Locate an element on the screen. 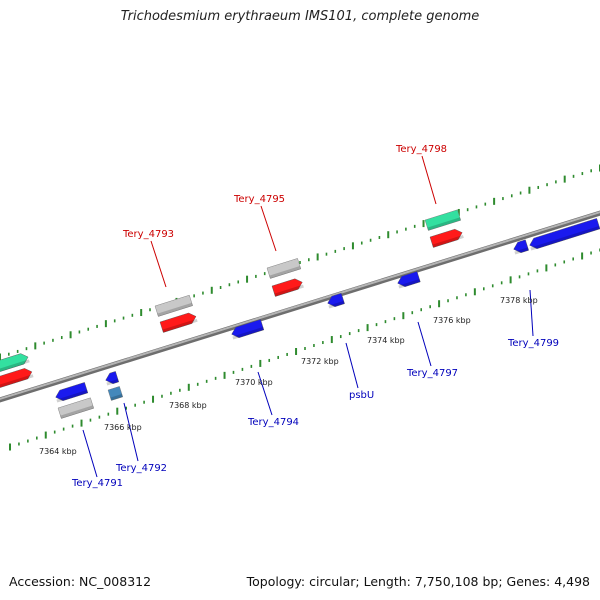 Image resolution: width=600 pixels, height=600 pixels. feature-tery-4795-gene-shape is located at coordinates (284, 268).